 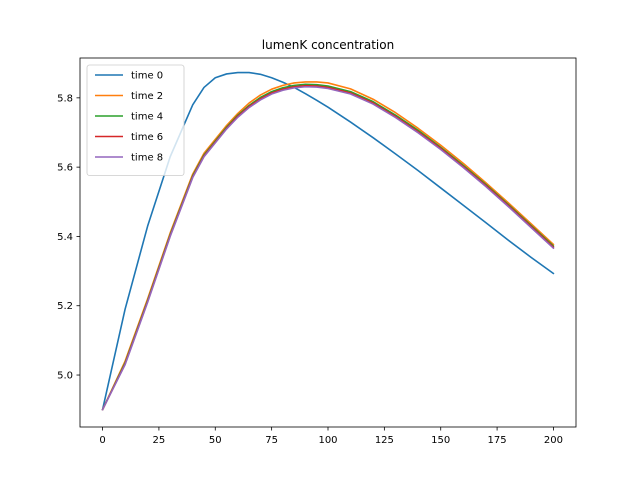 What do you see at coordinates (65, 306) in the screenshot?
I see `y-tick-label: 5.2` at bounding box center [65, 306].